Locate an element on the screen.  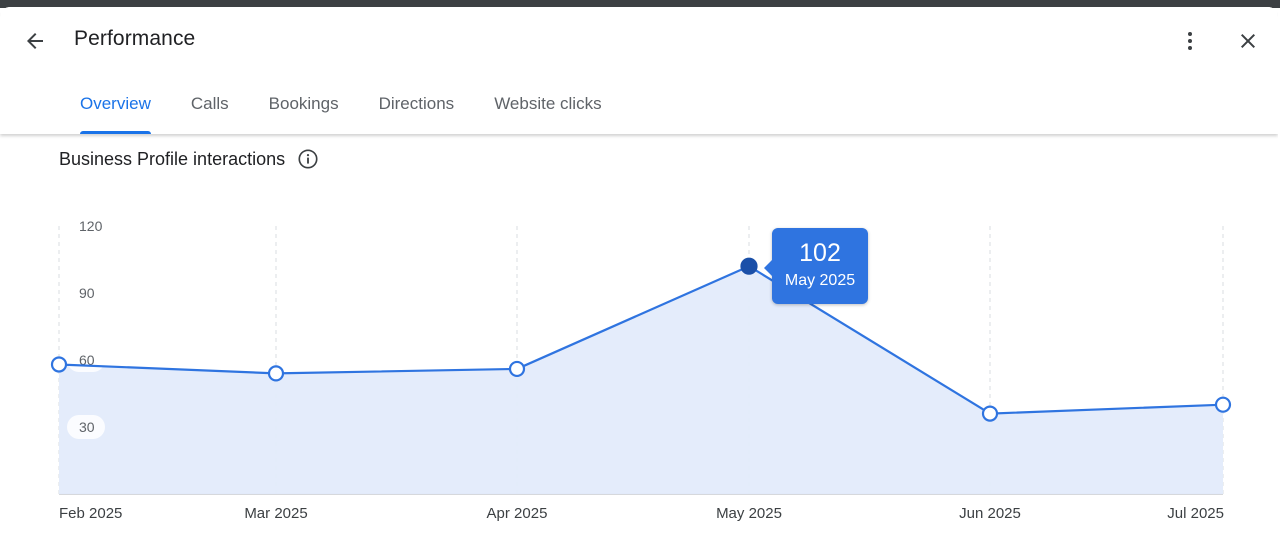
tab-overview: Overview is located at coordinates (115, 106).